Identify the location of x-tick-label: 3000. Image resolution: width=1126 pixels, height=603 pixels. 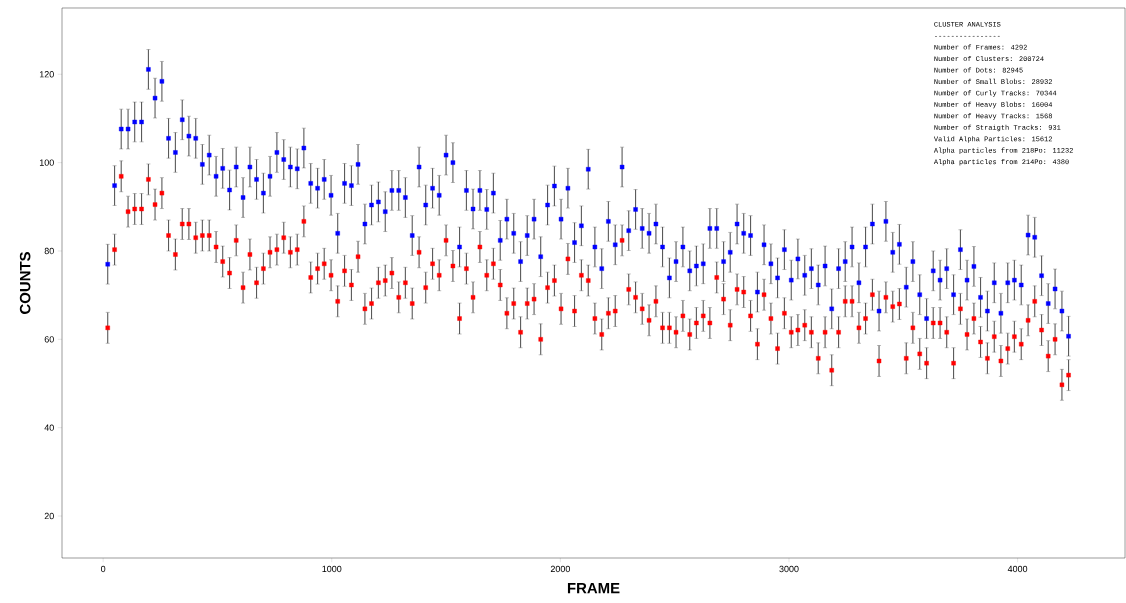
(789, 569).